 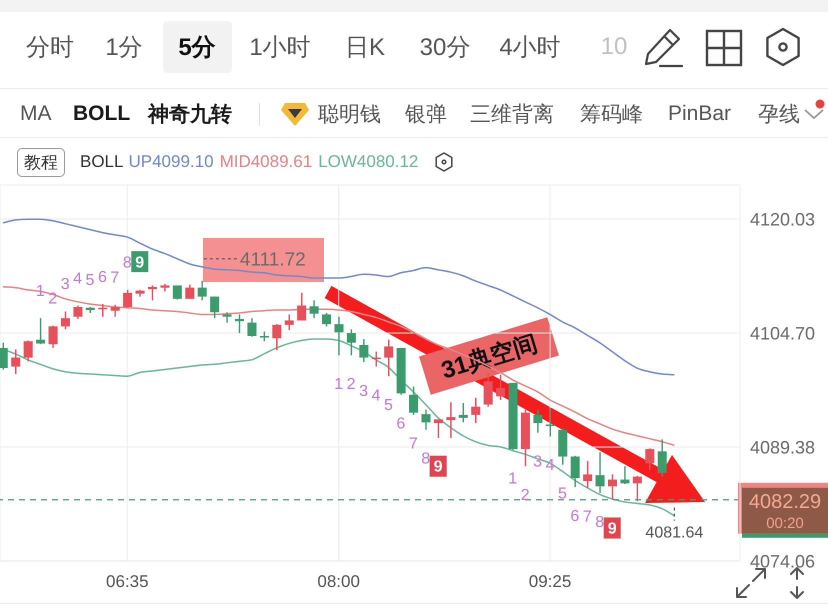 What do you see at coordinates (101, 114) in the screenshot?
I see `text: BOLL` at bounding box center [101, 114].